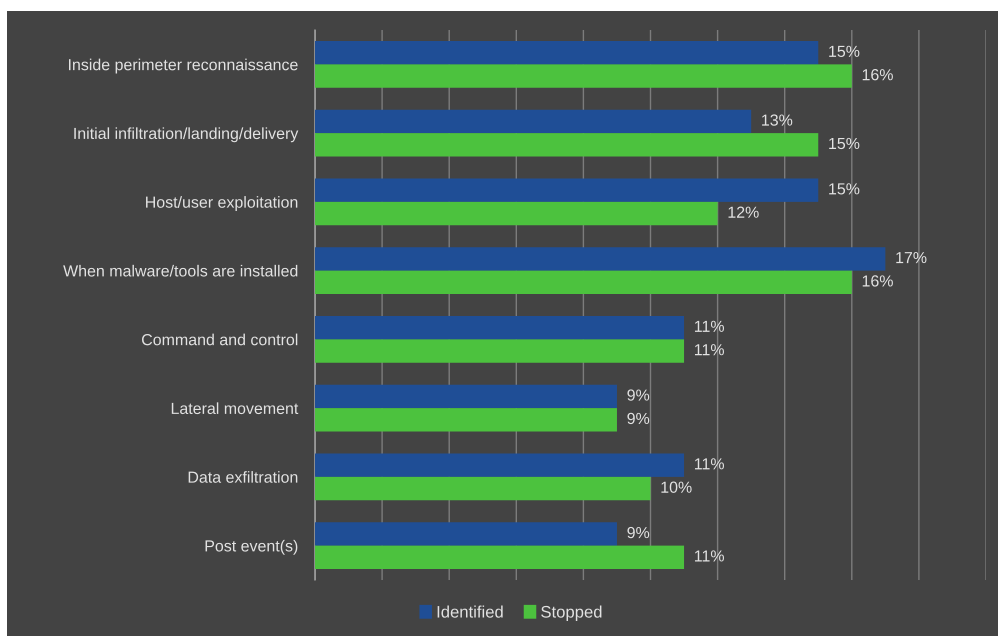 The height and width of the screenshot is (636, 998). What do you see at coordinates (470, 611) in the screenshot?
I see `legend-label: Identified` at bounding box center [470, 611].